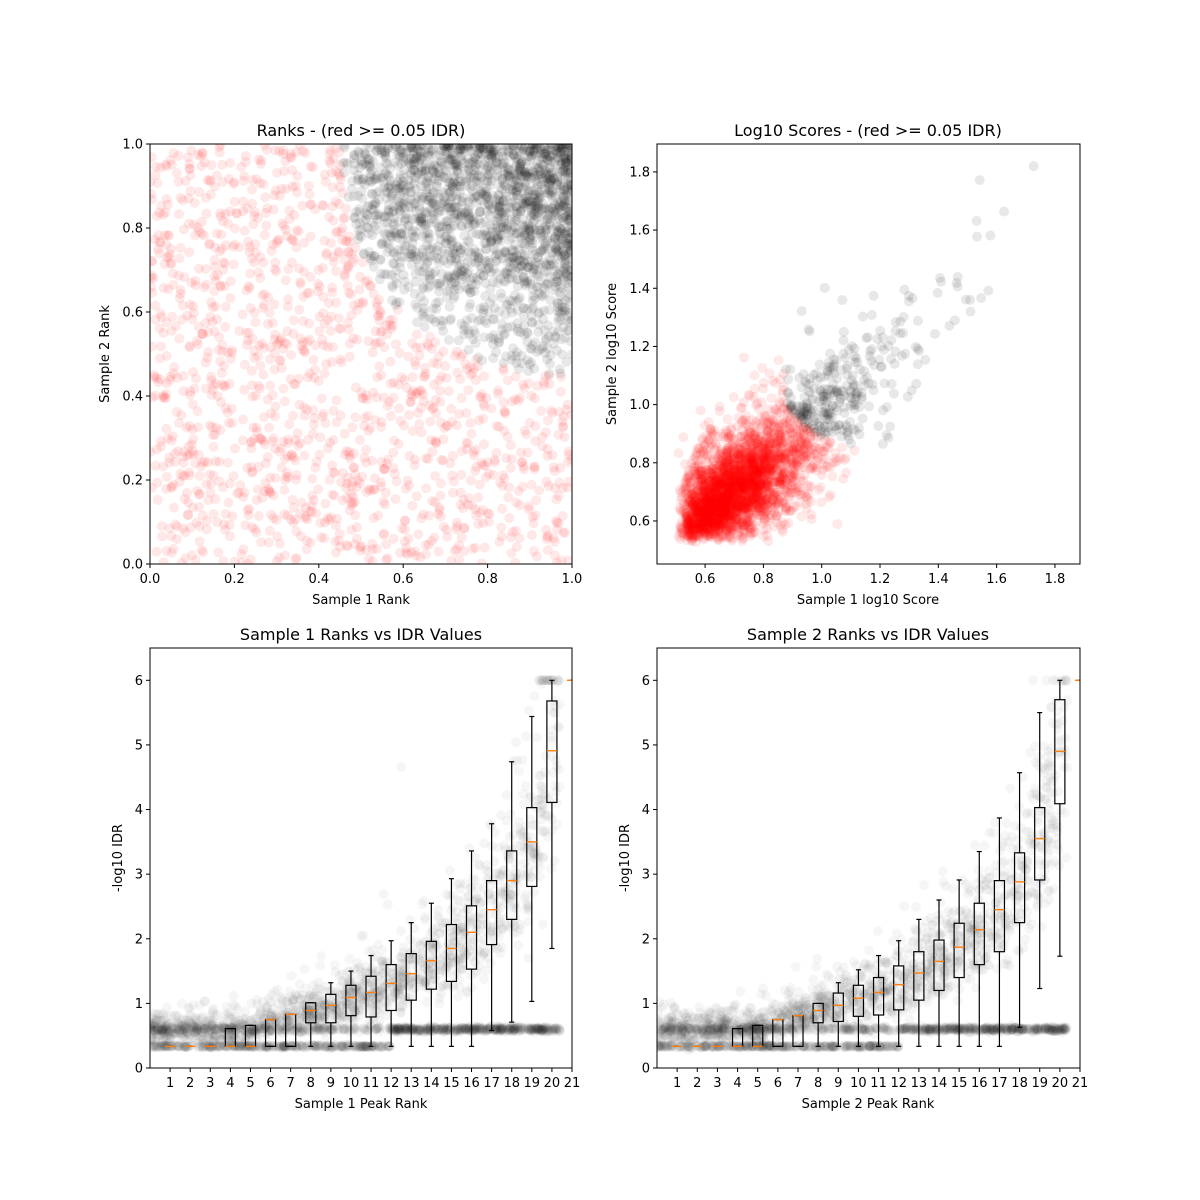  I want to click on x-axis-label-ranks: Sample 1 Rank, so click(361, 600).